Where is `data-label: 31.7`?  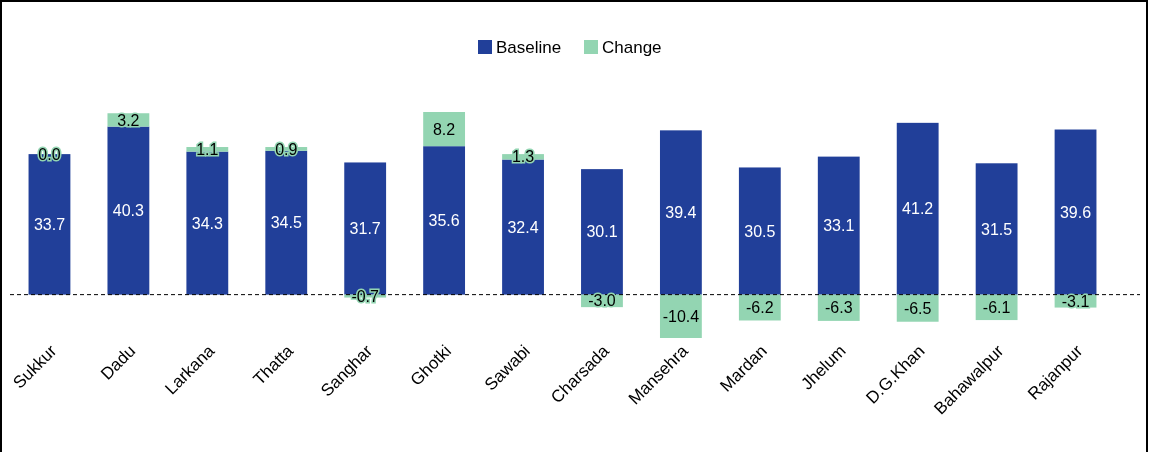
data-label: 31.7 is located at coordinates (365, 229).